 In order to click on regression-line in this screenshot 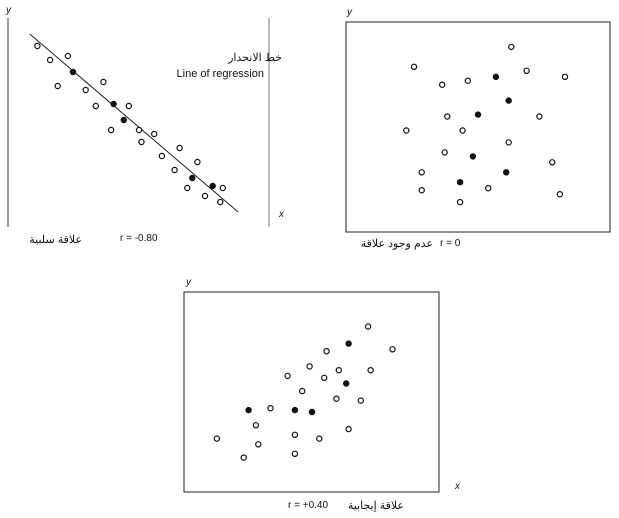, I will do `click(134, 123)`.